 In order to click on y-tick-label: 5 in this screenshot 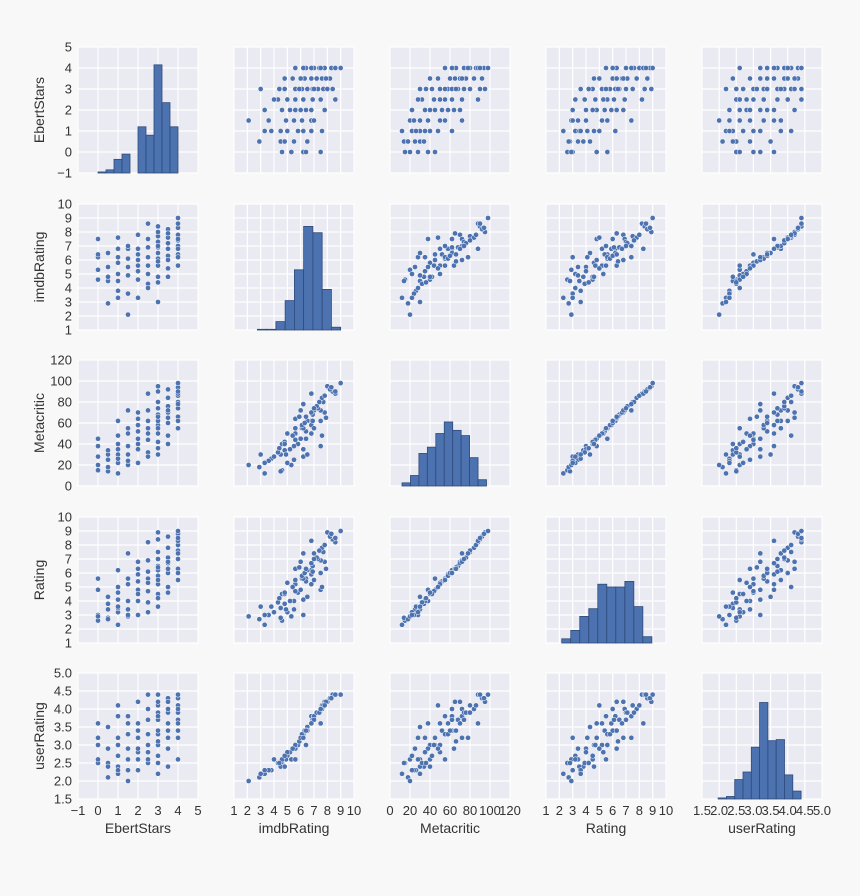, I will do `click(68, 587)`.